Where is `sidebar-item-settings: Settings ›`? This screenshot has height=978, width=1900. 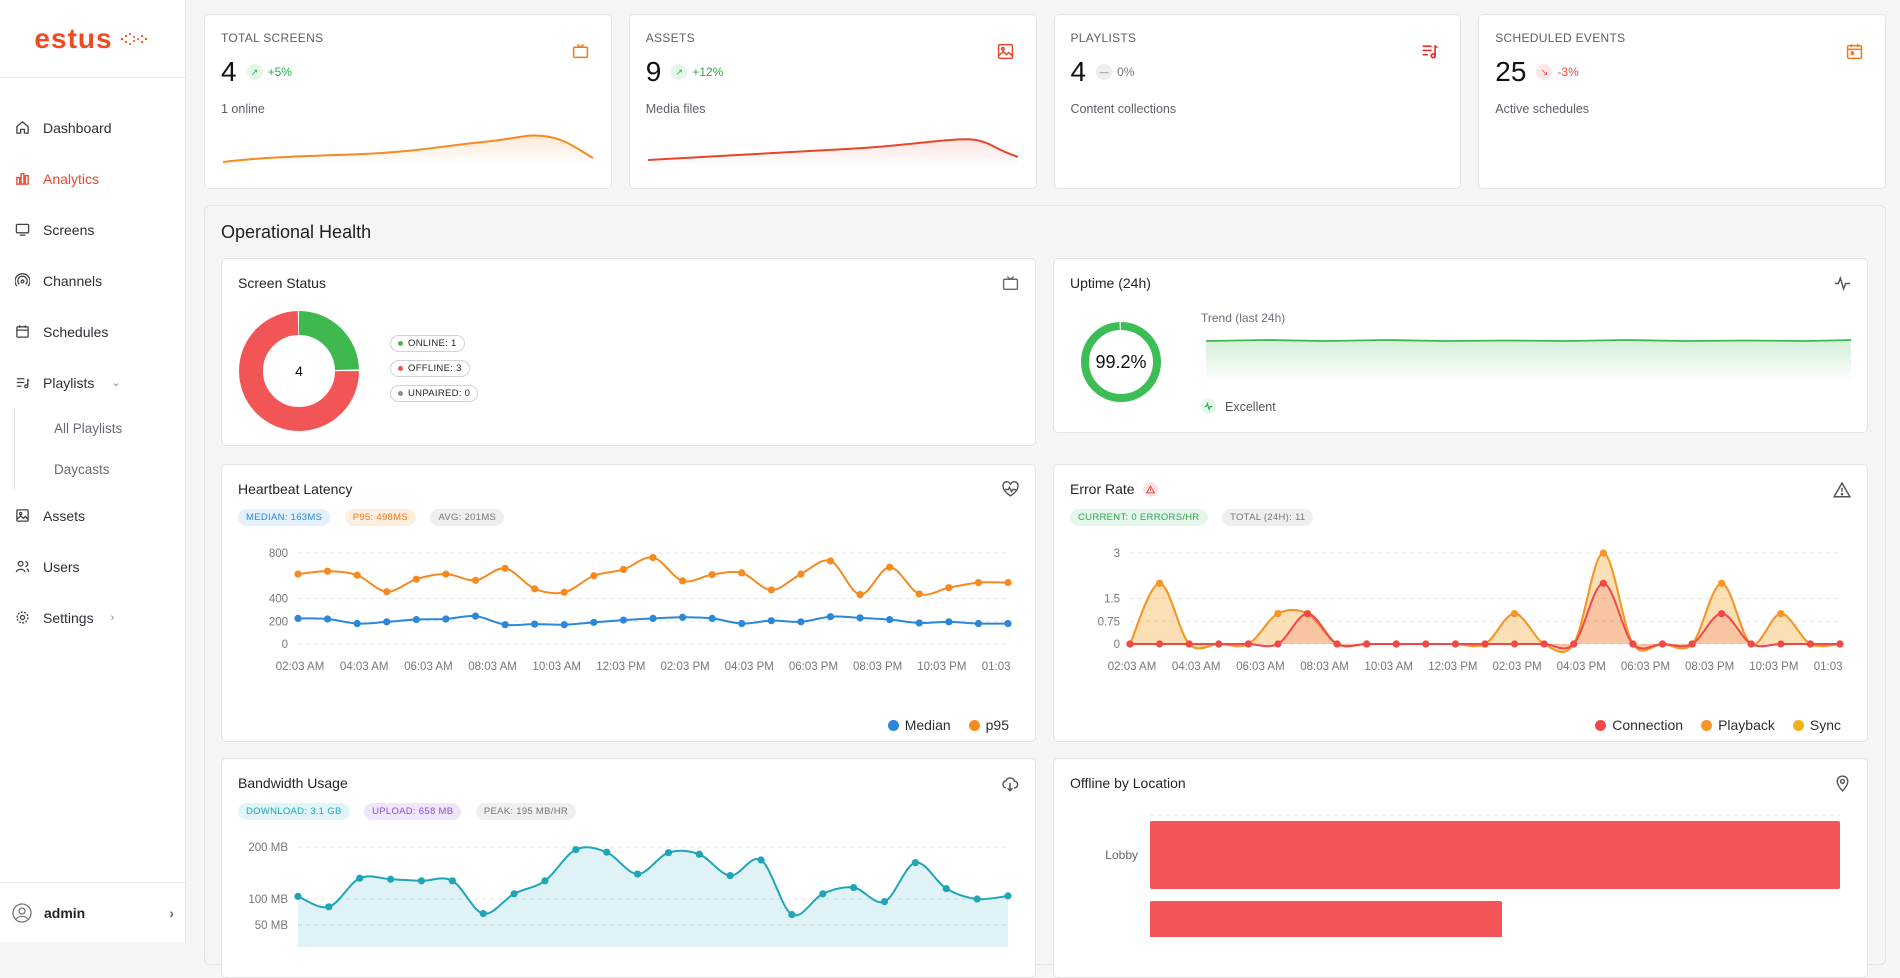
sidebar-item-settings: Settings › is located at coordinates (92, 617).